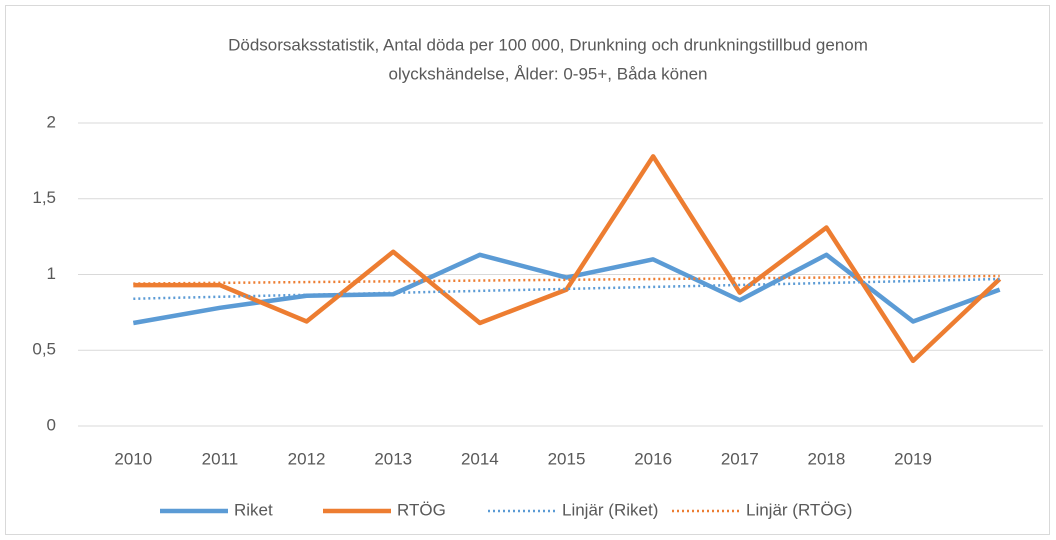  What do you see at coordinates (566, 279) in the screenshot?
I see `trend-line` at bounding box center [566, 279].